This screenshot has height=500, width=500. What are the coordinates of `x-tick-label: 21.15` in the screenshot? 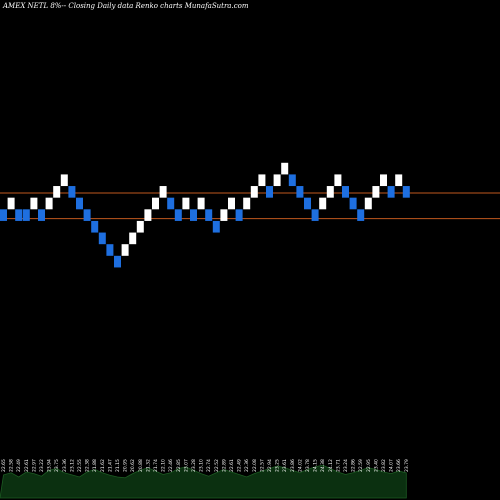 It's located at (118, 465).